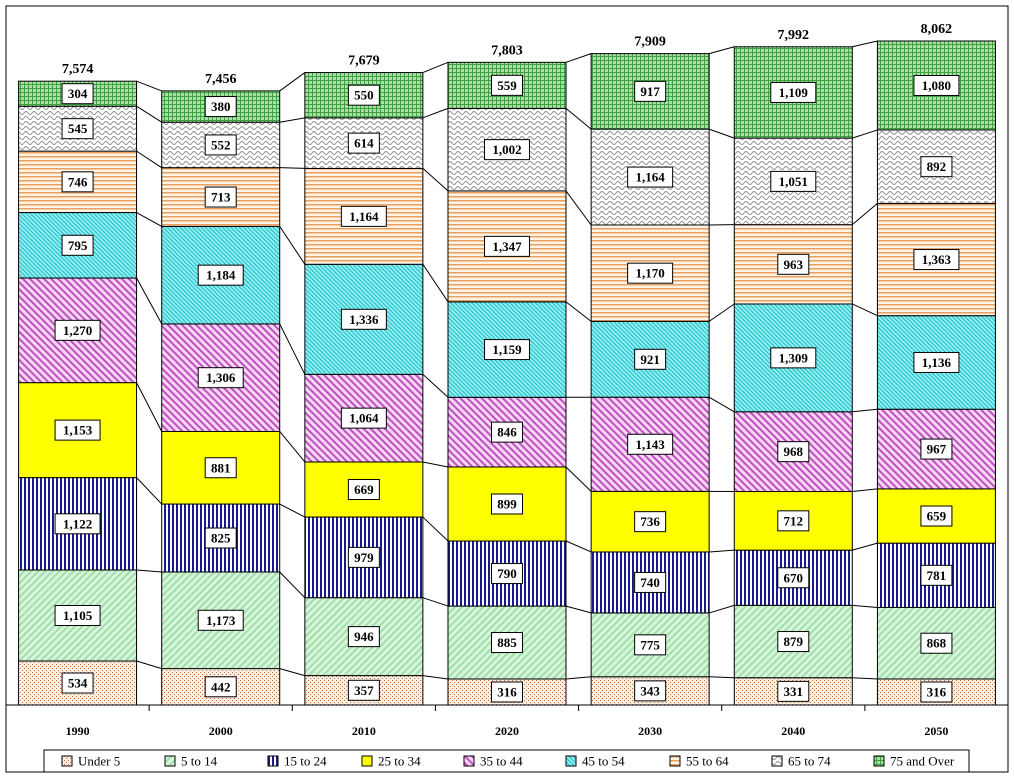 The image size is (1014, 778). I want to click on segment-value-label: 357, so click(364, 690).